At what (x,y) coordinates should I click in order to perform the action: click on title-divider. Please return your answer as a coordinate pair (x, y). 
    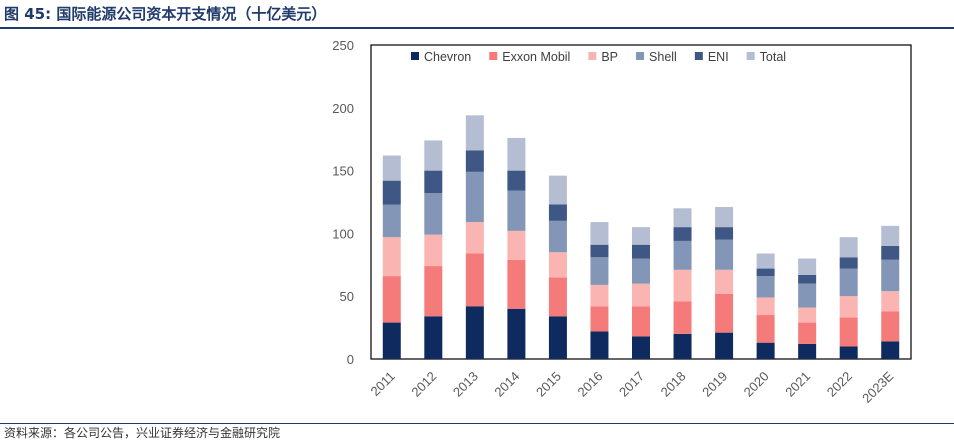
    Looking at the image, I should click on (477, 28).